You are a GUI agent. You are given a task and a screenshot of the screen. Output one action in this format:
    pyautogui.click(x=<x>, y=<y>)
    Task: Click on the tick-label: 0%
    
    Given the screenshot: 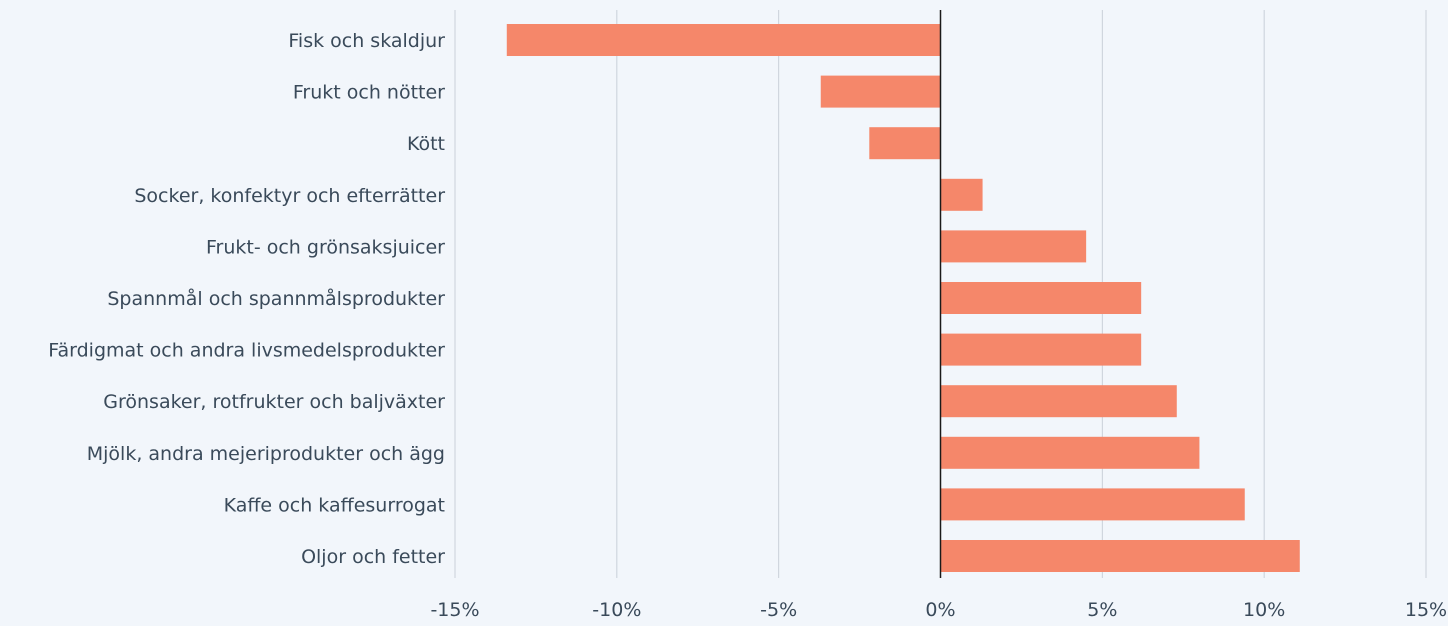 What is the action you would take?
    pyautogui.click(x=940, y=610)
    